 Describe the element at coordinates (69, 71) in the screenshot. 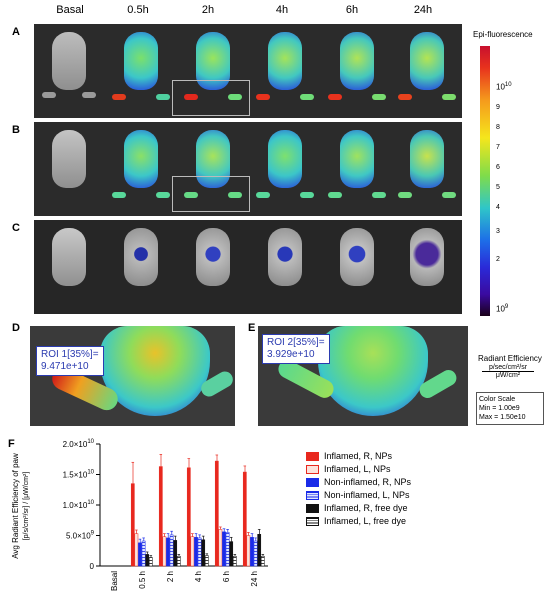

I see `mouse-basal-a` at that location.